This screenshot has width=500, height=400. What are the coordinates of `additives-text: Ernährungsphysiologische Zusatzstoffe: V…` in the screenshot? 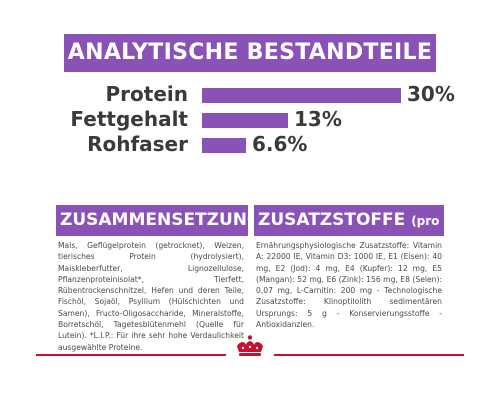 It's located at (349, 285).